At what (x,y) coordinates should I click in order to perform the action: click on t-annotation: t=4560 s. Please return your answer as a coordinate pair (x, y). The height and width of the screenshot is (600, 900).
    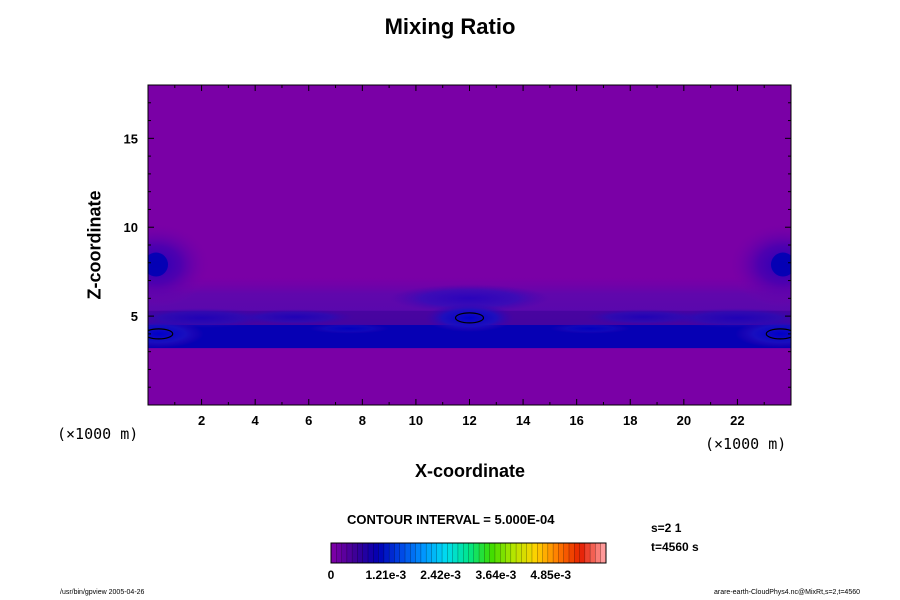
    Looking at the image, I should click on (675, 547).